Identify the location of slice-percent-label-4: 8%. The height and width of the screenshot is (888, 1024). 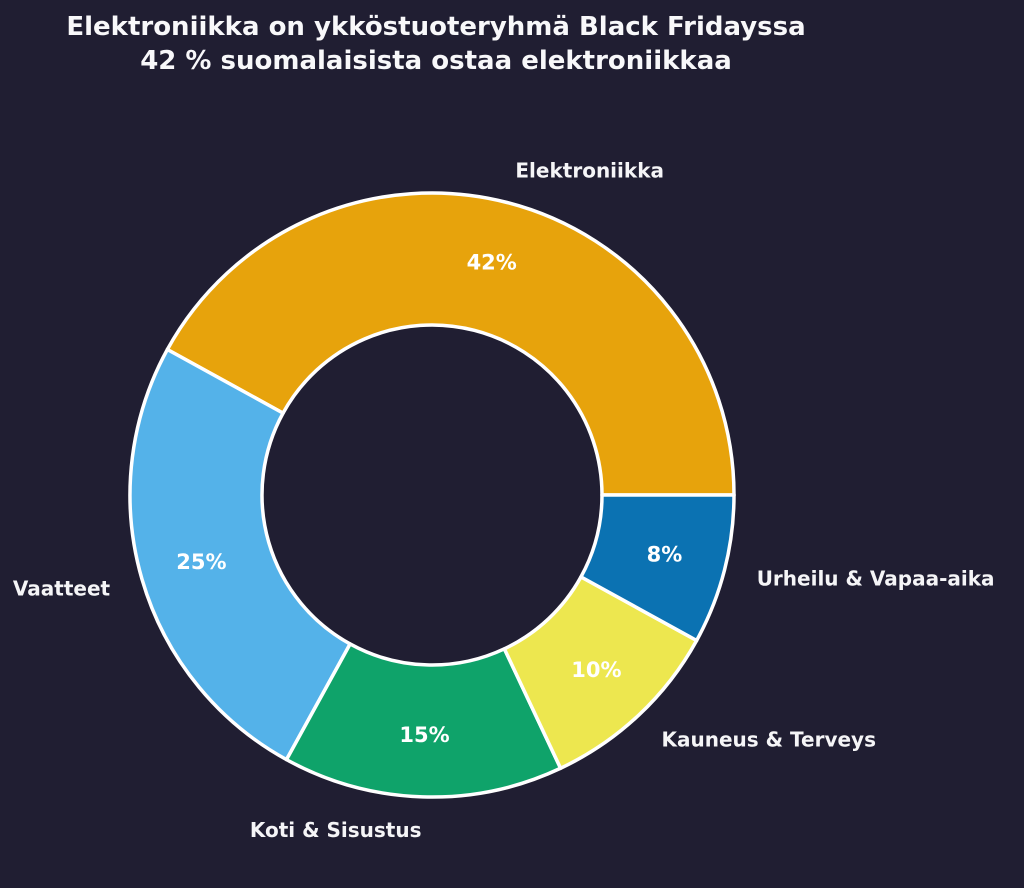
(665, 555).